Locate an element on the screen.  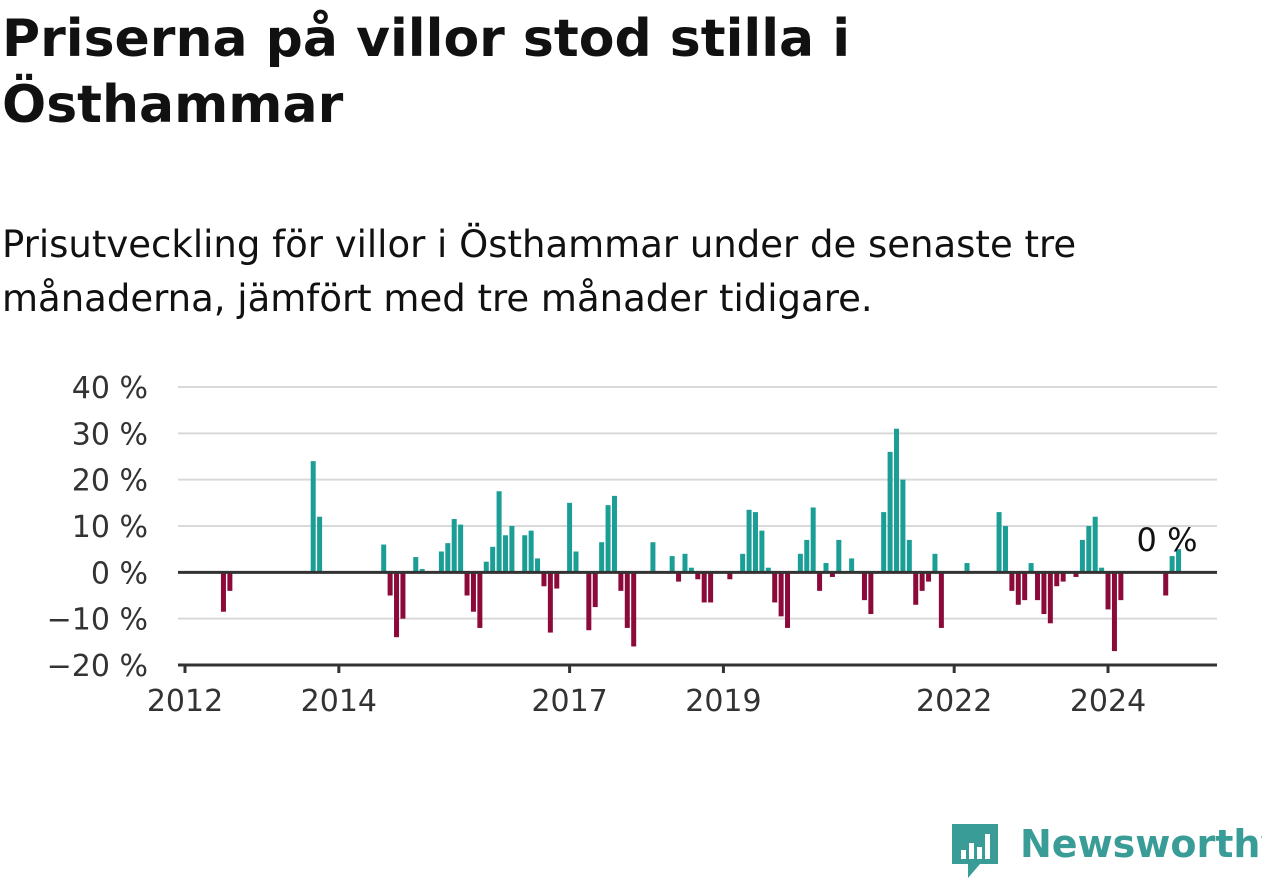
x-tick-label: 2017 is located at coordinates (569, 701).